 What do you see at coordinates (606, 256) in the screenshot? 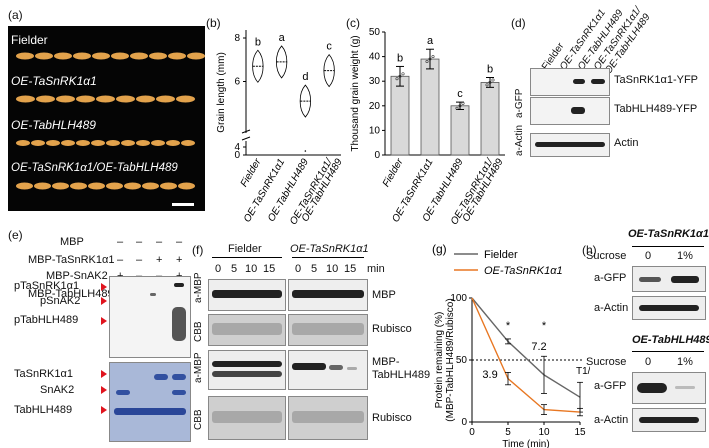
I see `h-sucrose-1: Sucrose` at bounding box center [606, 256].